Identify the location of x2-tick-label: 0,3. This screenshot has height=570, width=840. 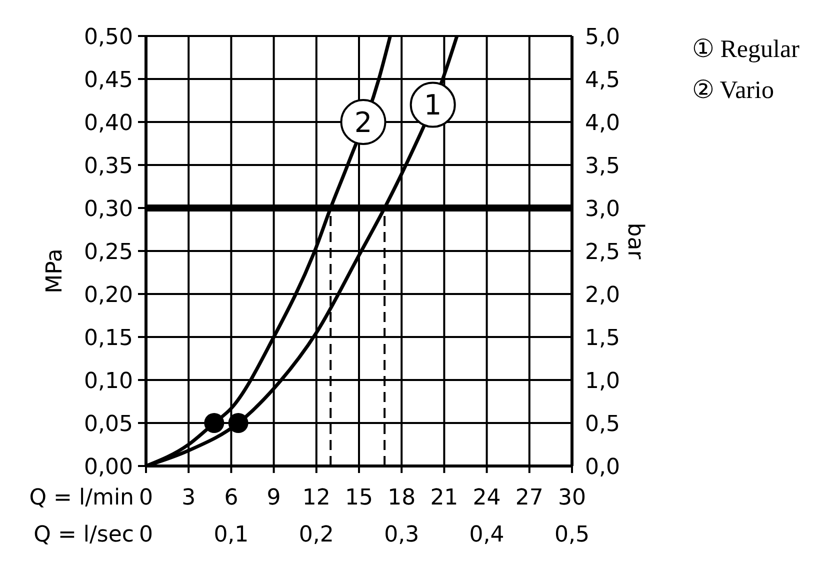
(402, 535).